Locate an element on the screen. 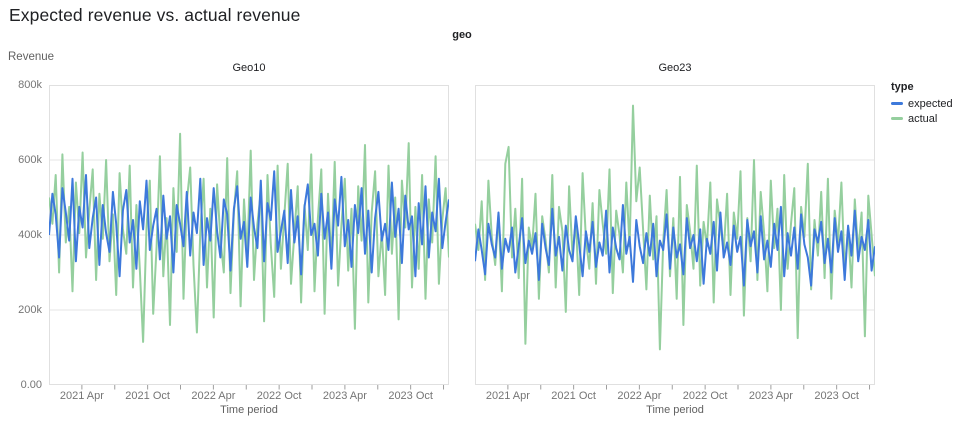  legend-entry-expected: expected is located at coordinates (922, 103).